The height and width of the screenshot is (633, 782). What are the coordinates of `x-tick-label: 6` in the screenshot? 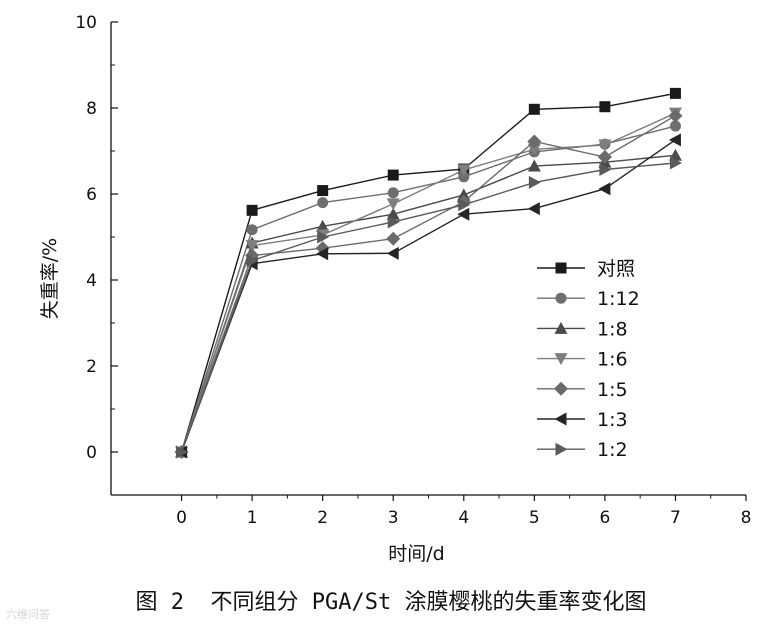 It's located at (604, 518).